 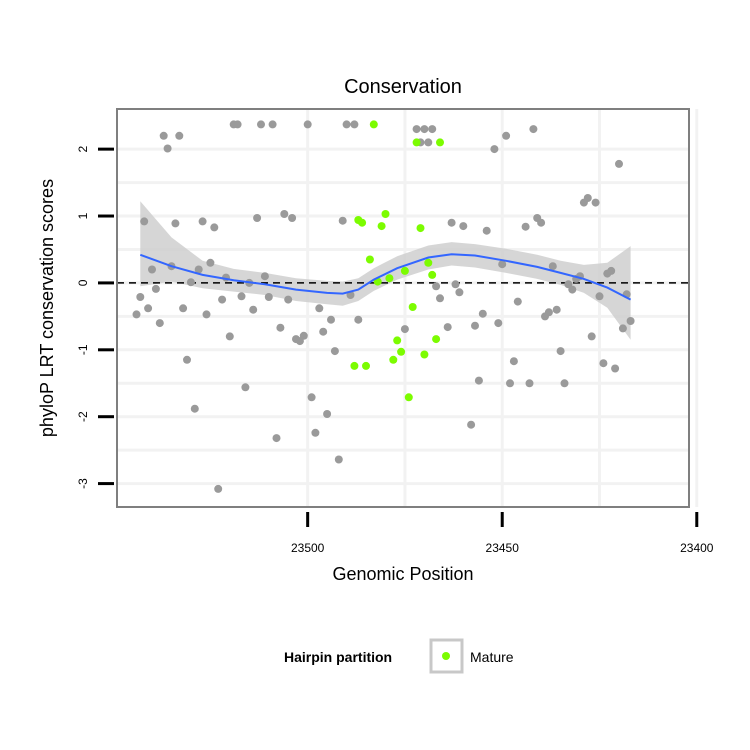 I want to click on x-tick-label: 23450, so click(x=503, y=548).